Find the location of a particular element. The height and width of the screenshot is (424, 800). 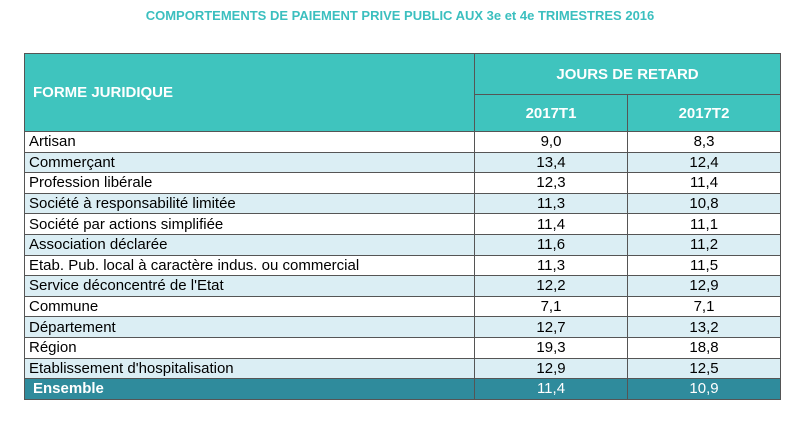

table-row: Artisan 9,0 8,3 is located at coordinates (402, 142).